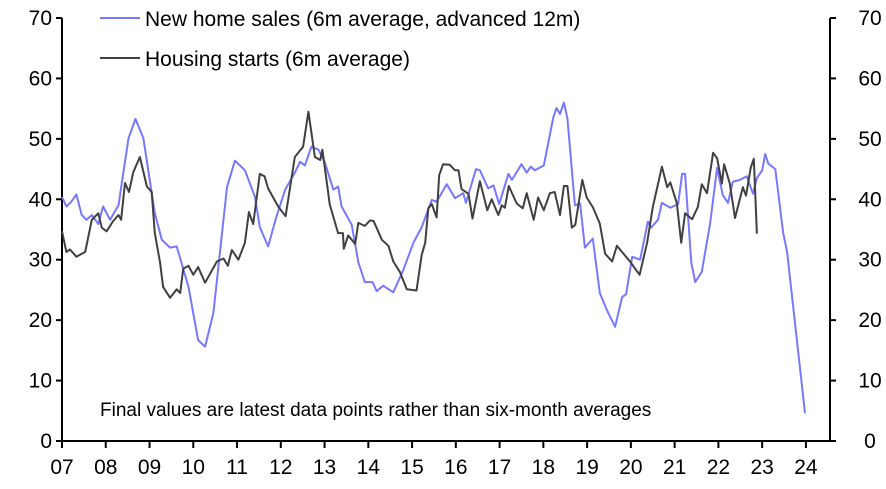 This screenshot has height=489, width=886. I want to click on y-tick-label-left: 30, so click(40, 260).